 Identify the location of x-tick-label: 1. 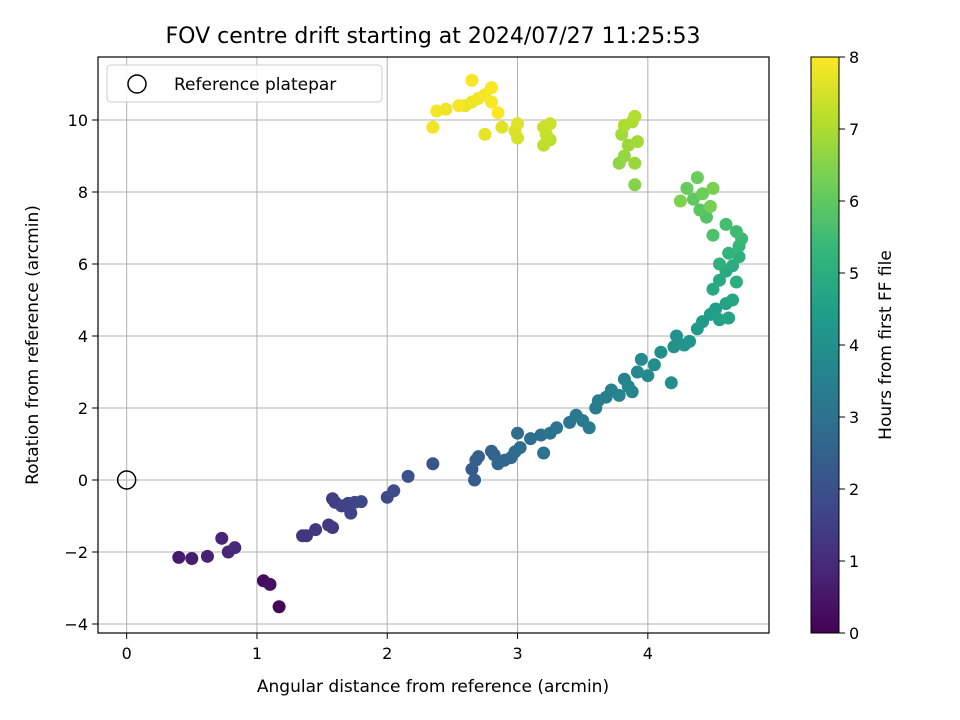
(257, 653).